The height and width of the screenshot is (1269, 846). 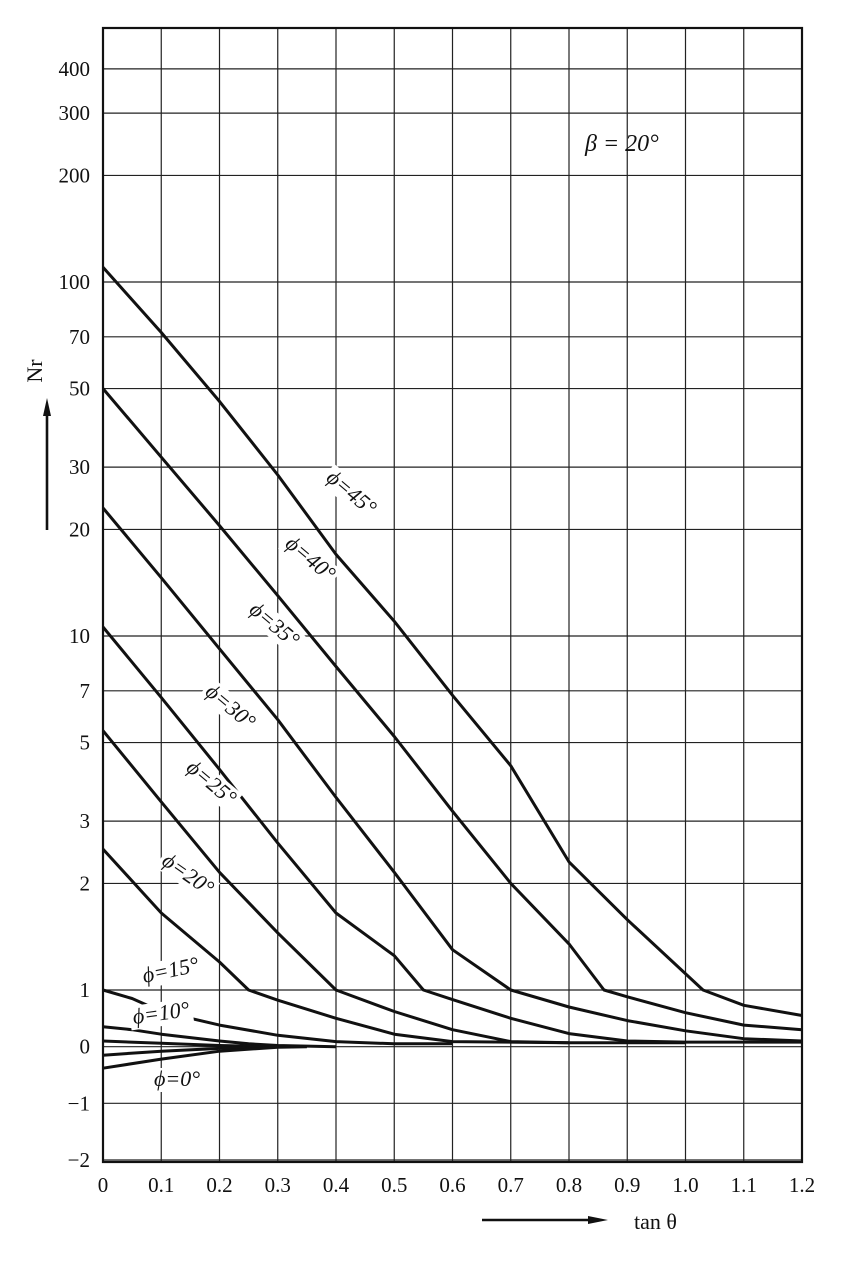 What do you see at coordinates (79, 389) in the screenshot?
I see `y-tick-label: 50` at bounding box center [79, 389].